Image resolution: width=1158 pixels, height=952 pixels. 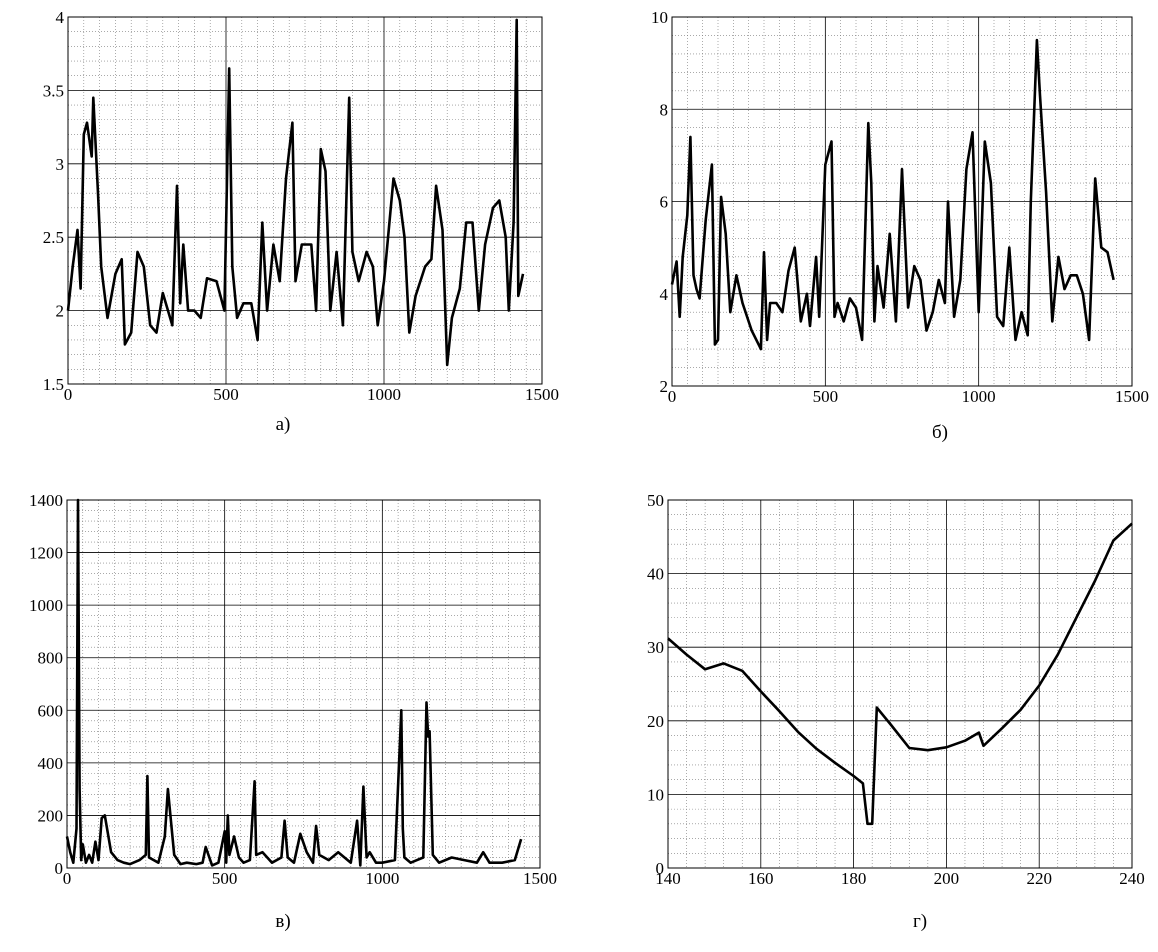 I want to click on y-tick-label: 2.5, so click(x=53, y=237).